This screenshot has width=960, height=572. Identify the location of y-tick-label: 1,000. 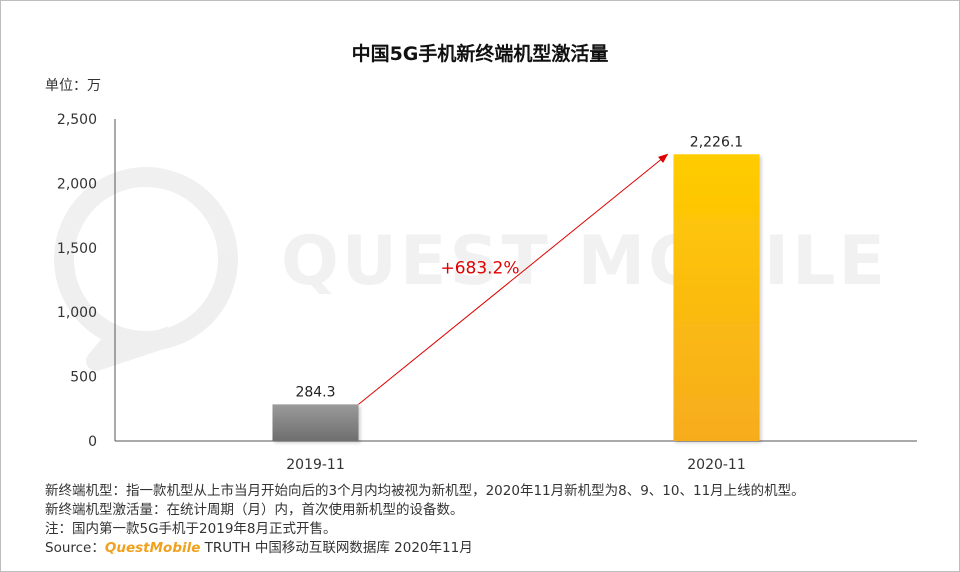
(77, 313).